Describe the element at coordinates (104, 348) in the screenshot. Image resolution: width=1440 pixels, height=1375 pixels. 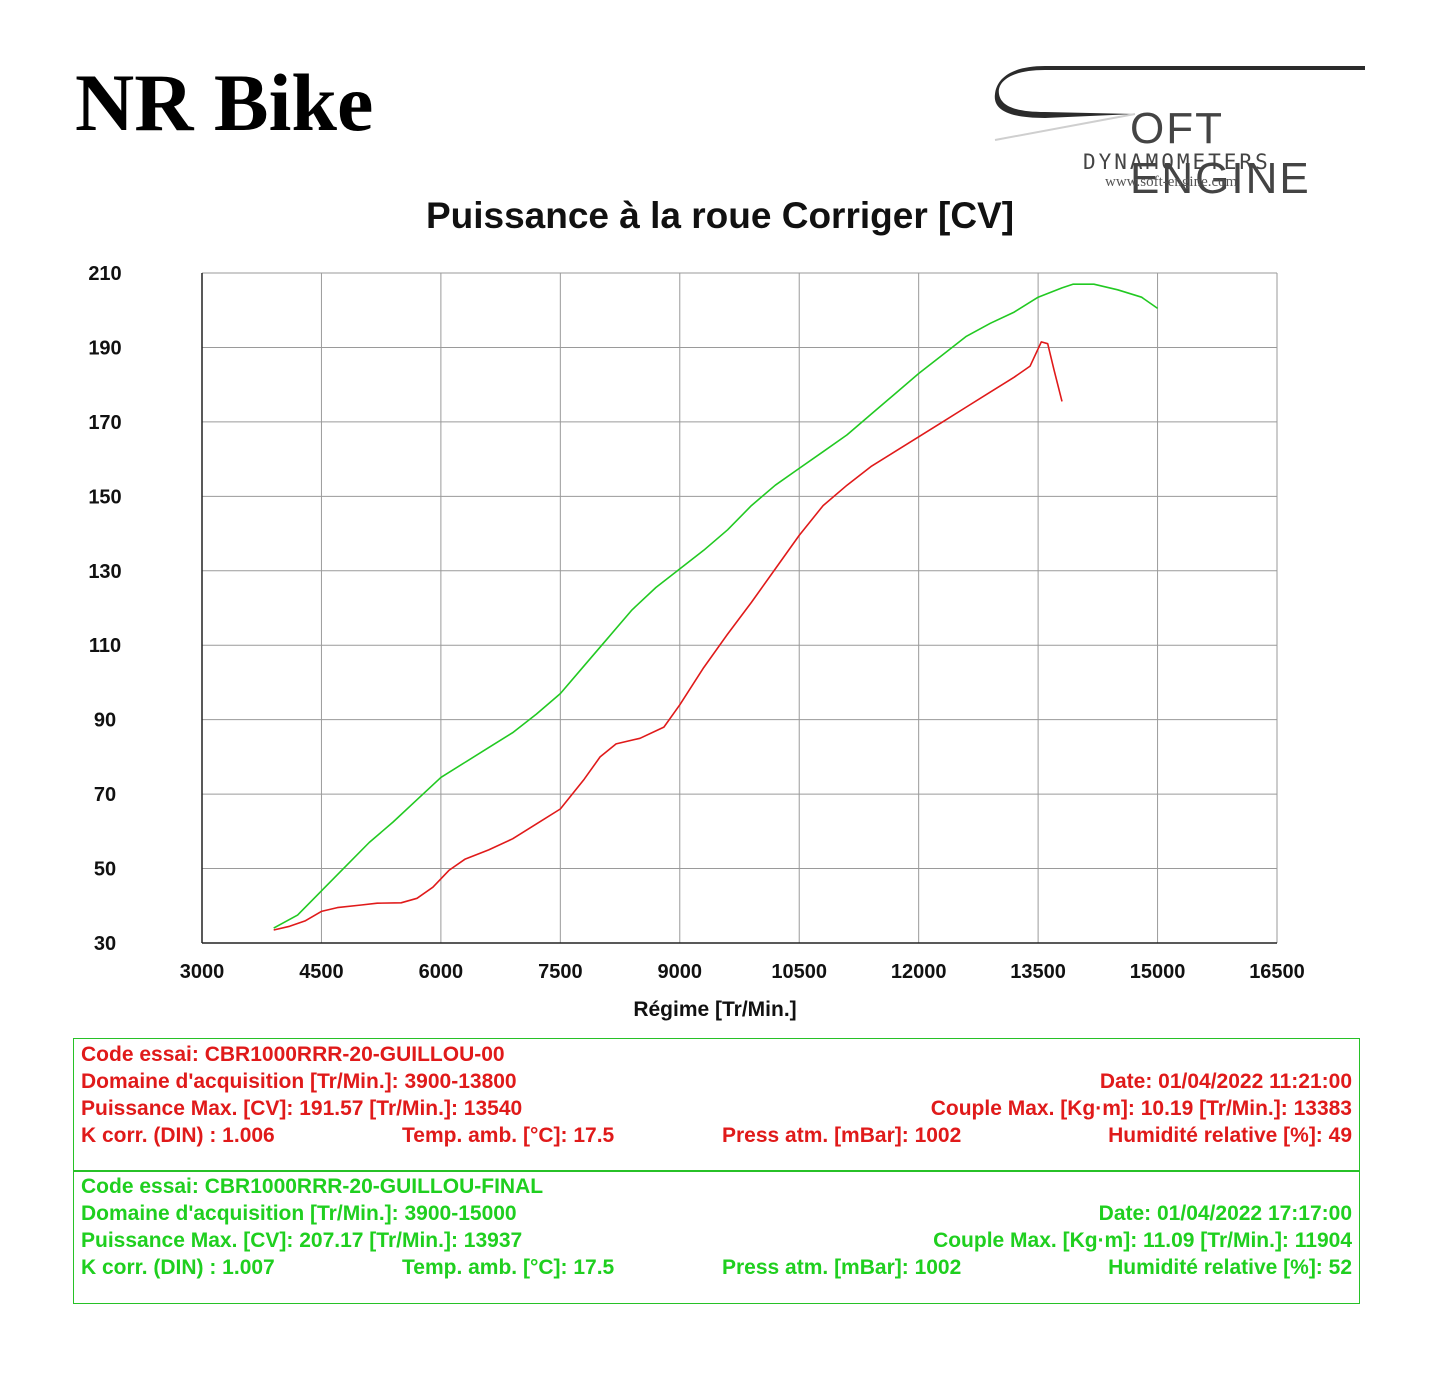
I see `y-tick-label: 190` at that location.